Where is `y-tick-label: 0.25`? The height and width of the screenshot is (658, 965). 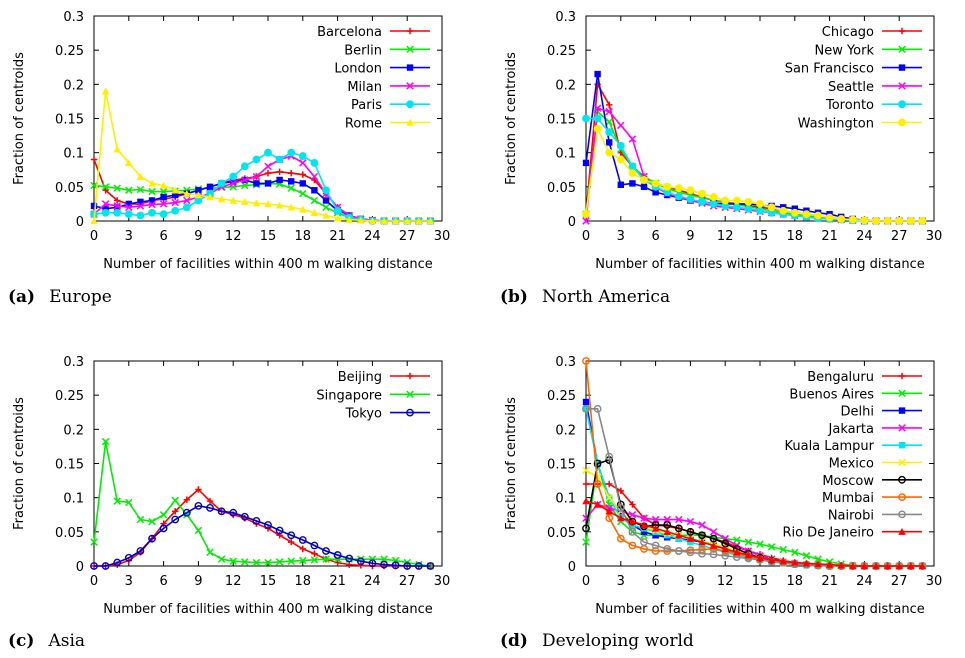 y-tick-label: 0.25 is located at coordinates (69, 51).